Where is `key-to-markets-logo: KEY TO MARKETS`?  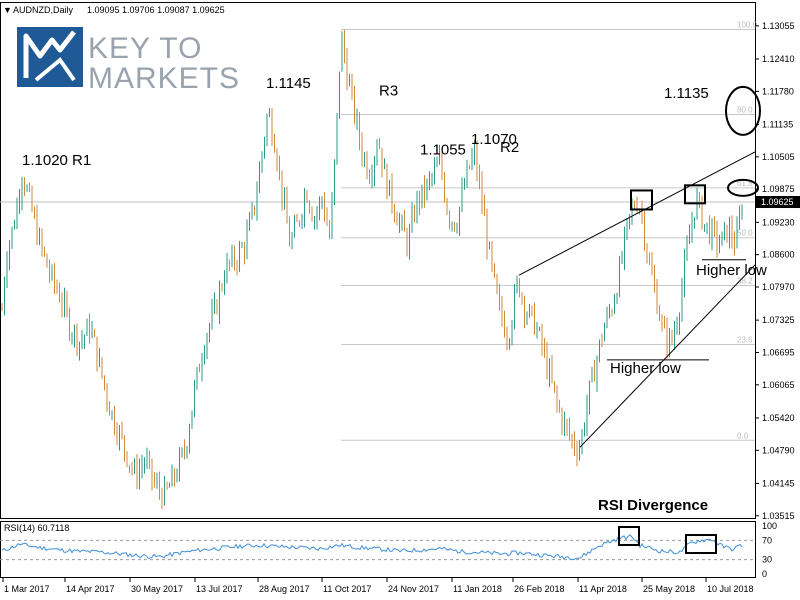
key-to-markets-logo: KEY TO MARKETS is located at coordinates (128, 61).